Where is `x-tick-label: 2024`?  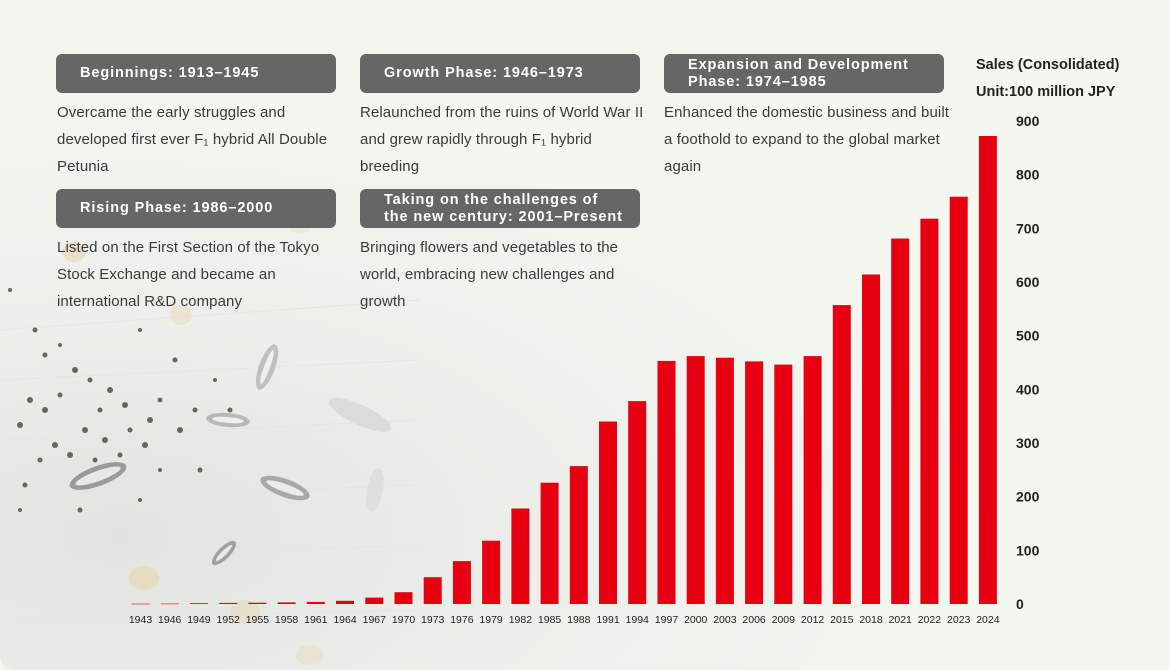 x-tick-label: 2024 is located at coordinates (988, 620).